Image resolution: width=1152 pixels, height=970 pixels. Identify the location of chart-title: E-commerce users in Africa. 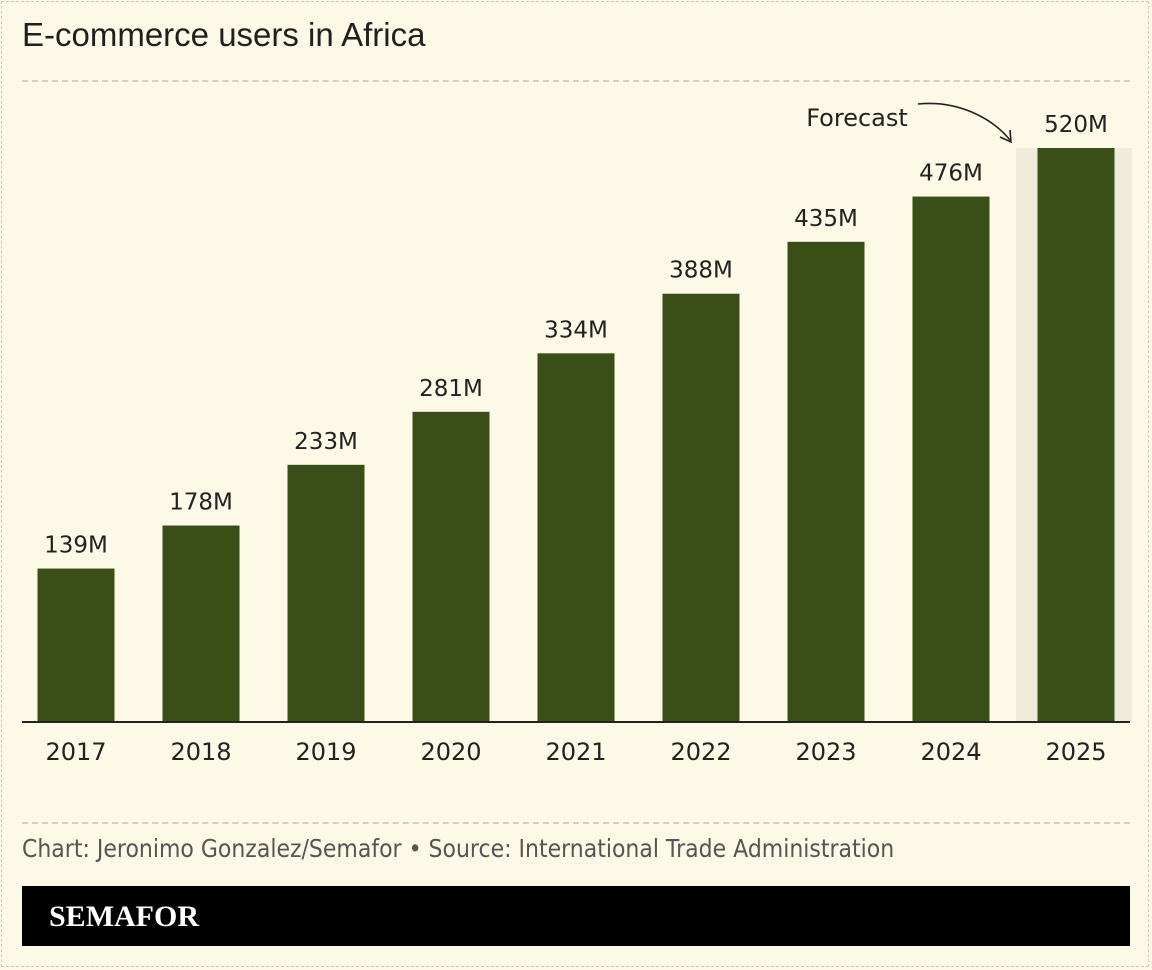
(224, 34).